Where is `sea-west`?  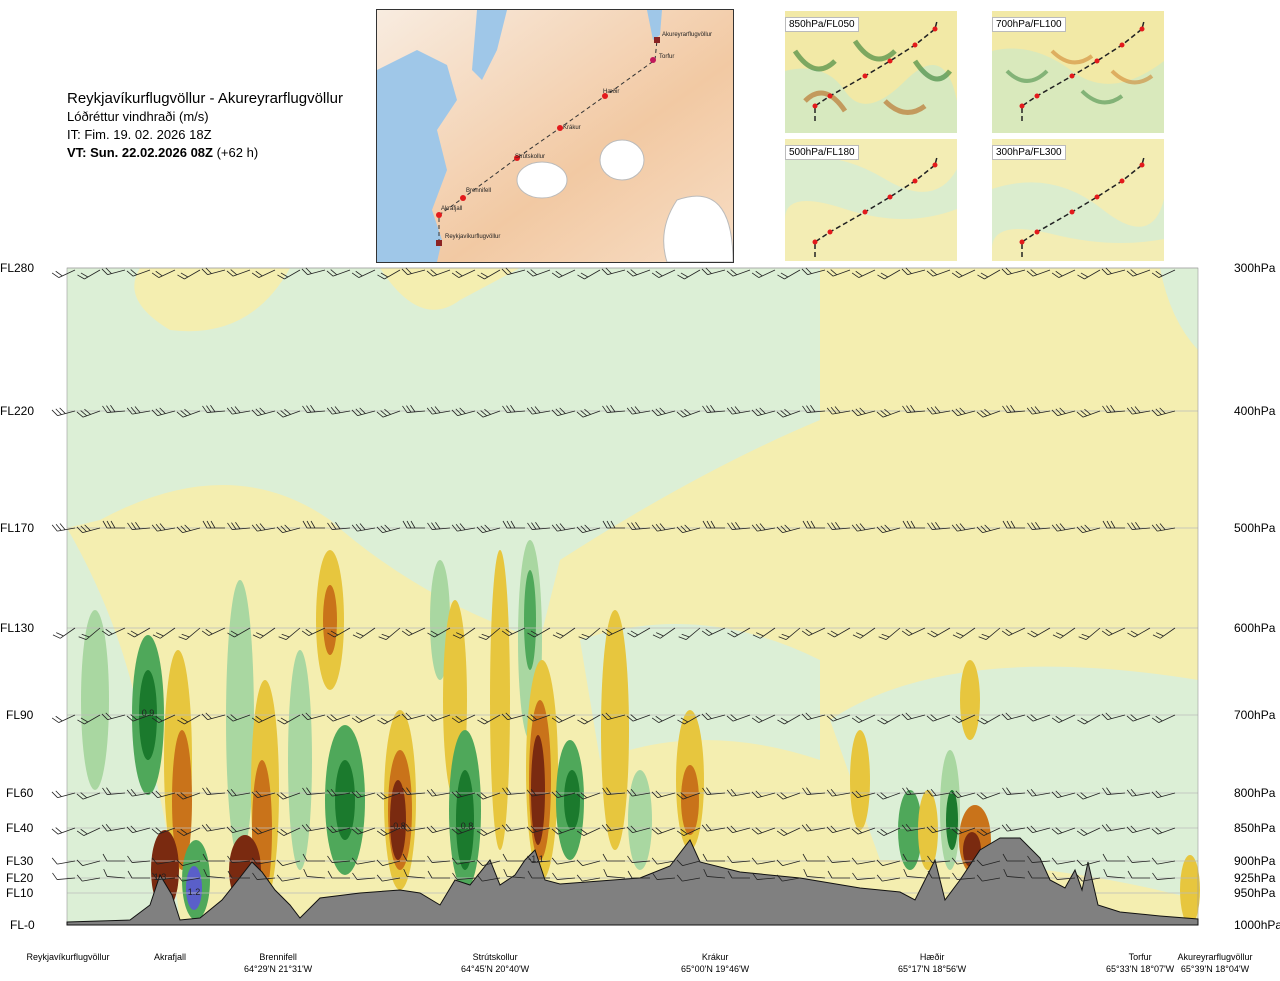
sea-west is located at coordinates (417, 156).